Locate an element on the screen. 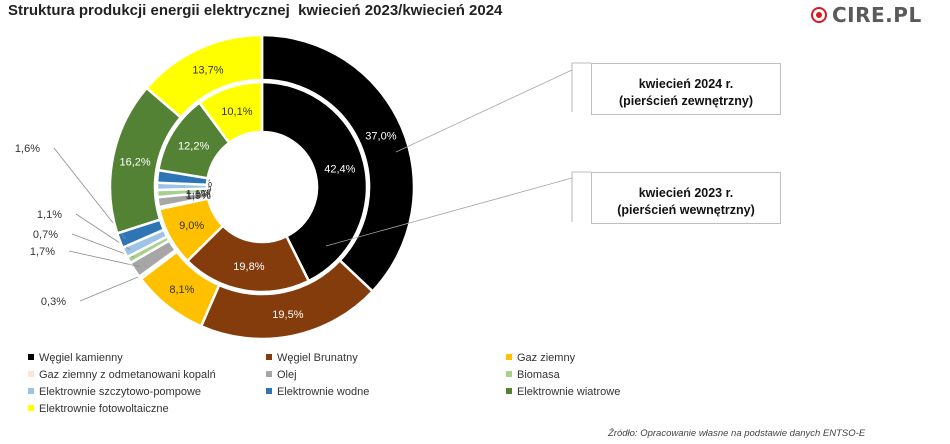 The image size is (950, 444). callout-inner-line1: kwiecień 2023 r. is located at coordinates (686, 193).